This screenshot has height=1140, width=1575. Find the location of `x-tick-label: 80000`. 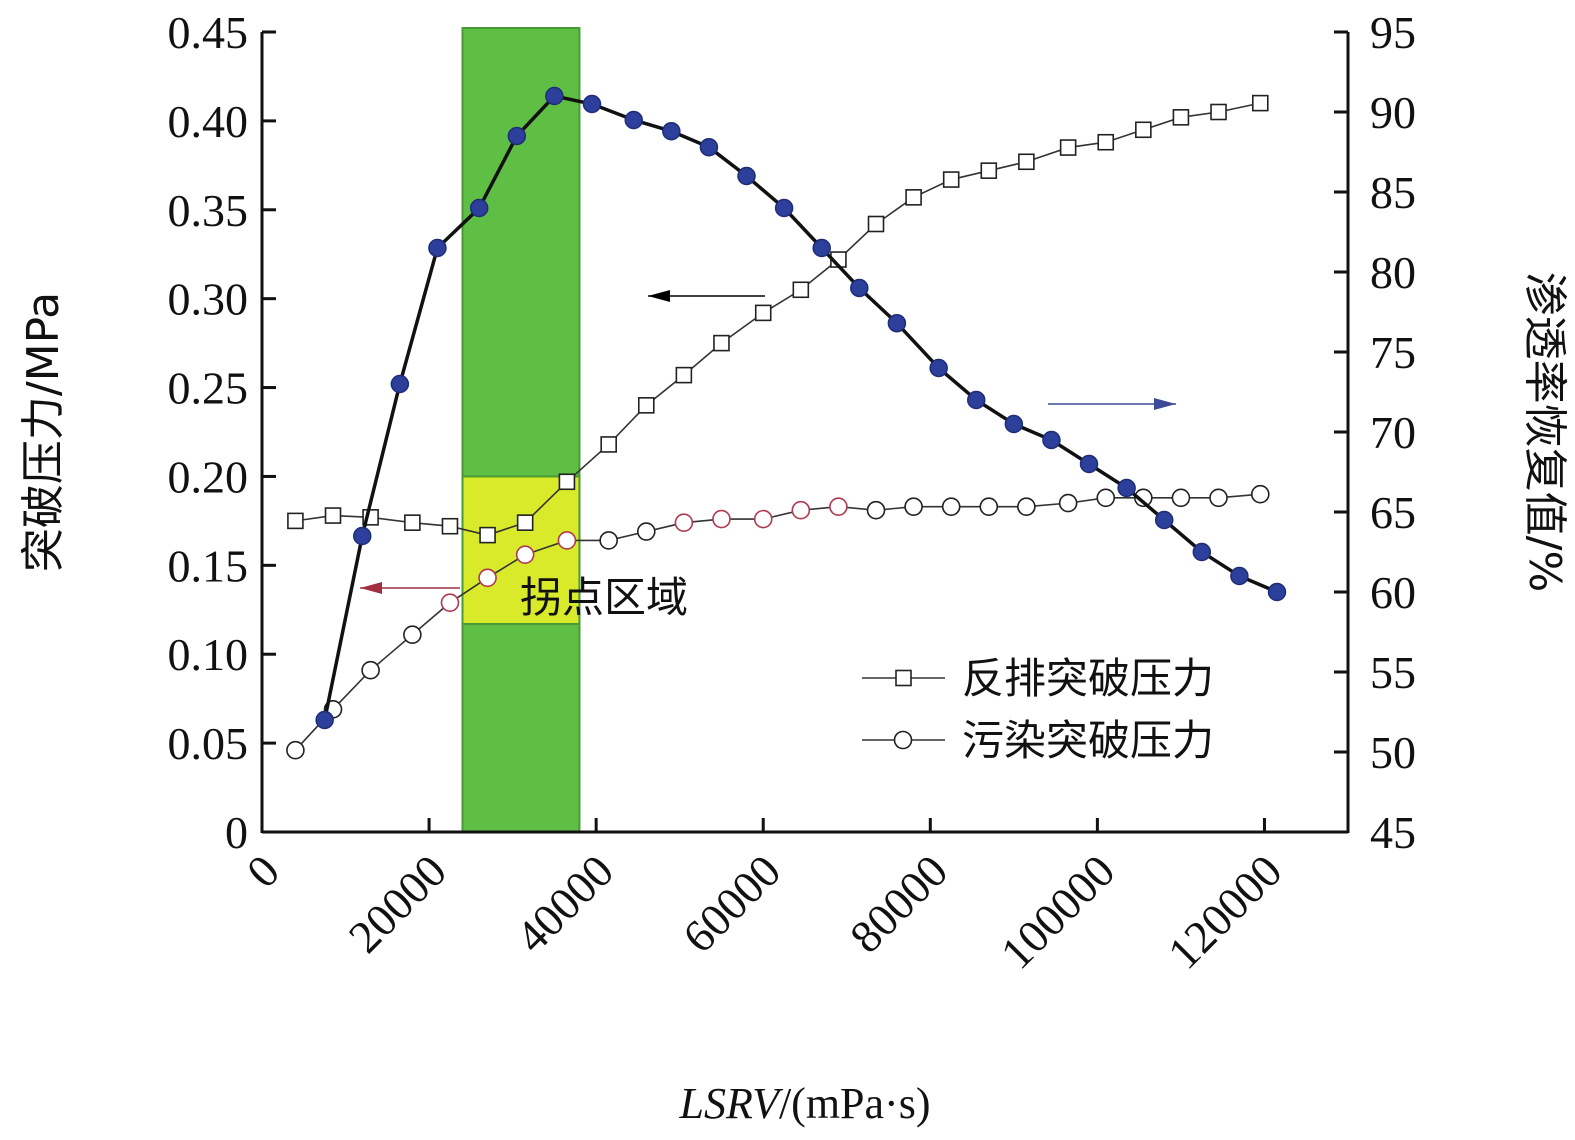

x-tick-label: 80000 is located at coordinates (898, 903).